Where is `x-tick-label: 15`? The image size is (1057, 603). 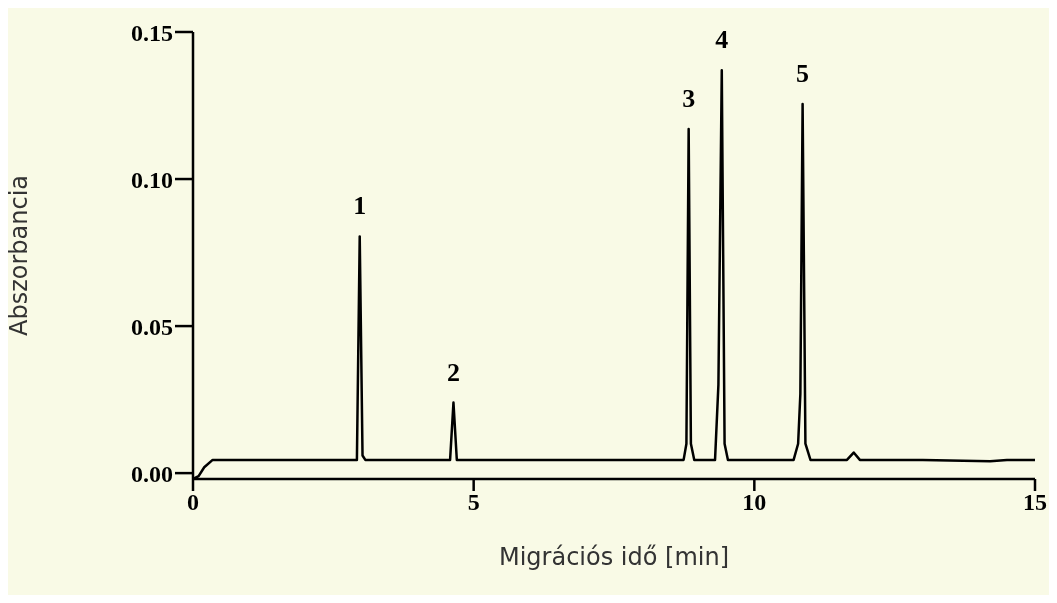
x-tick-label: 15 is located at coordinates (1035, 502).